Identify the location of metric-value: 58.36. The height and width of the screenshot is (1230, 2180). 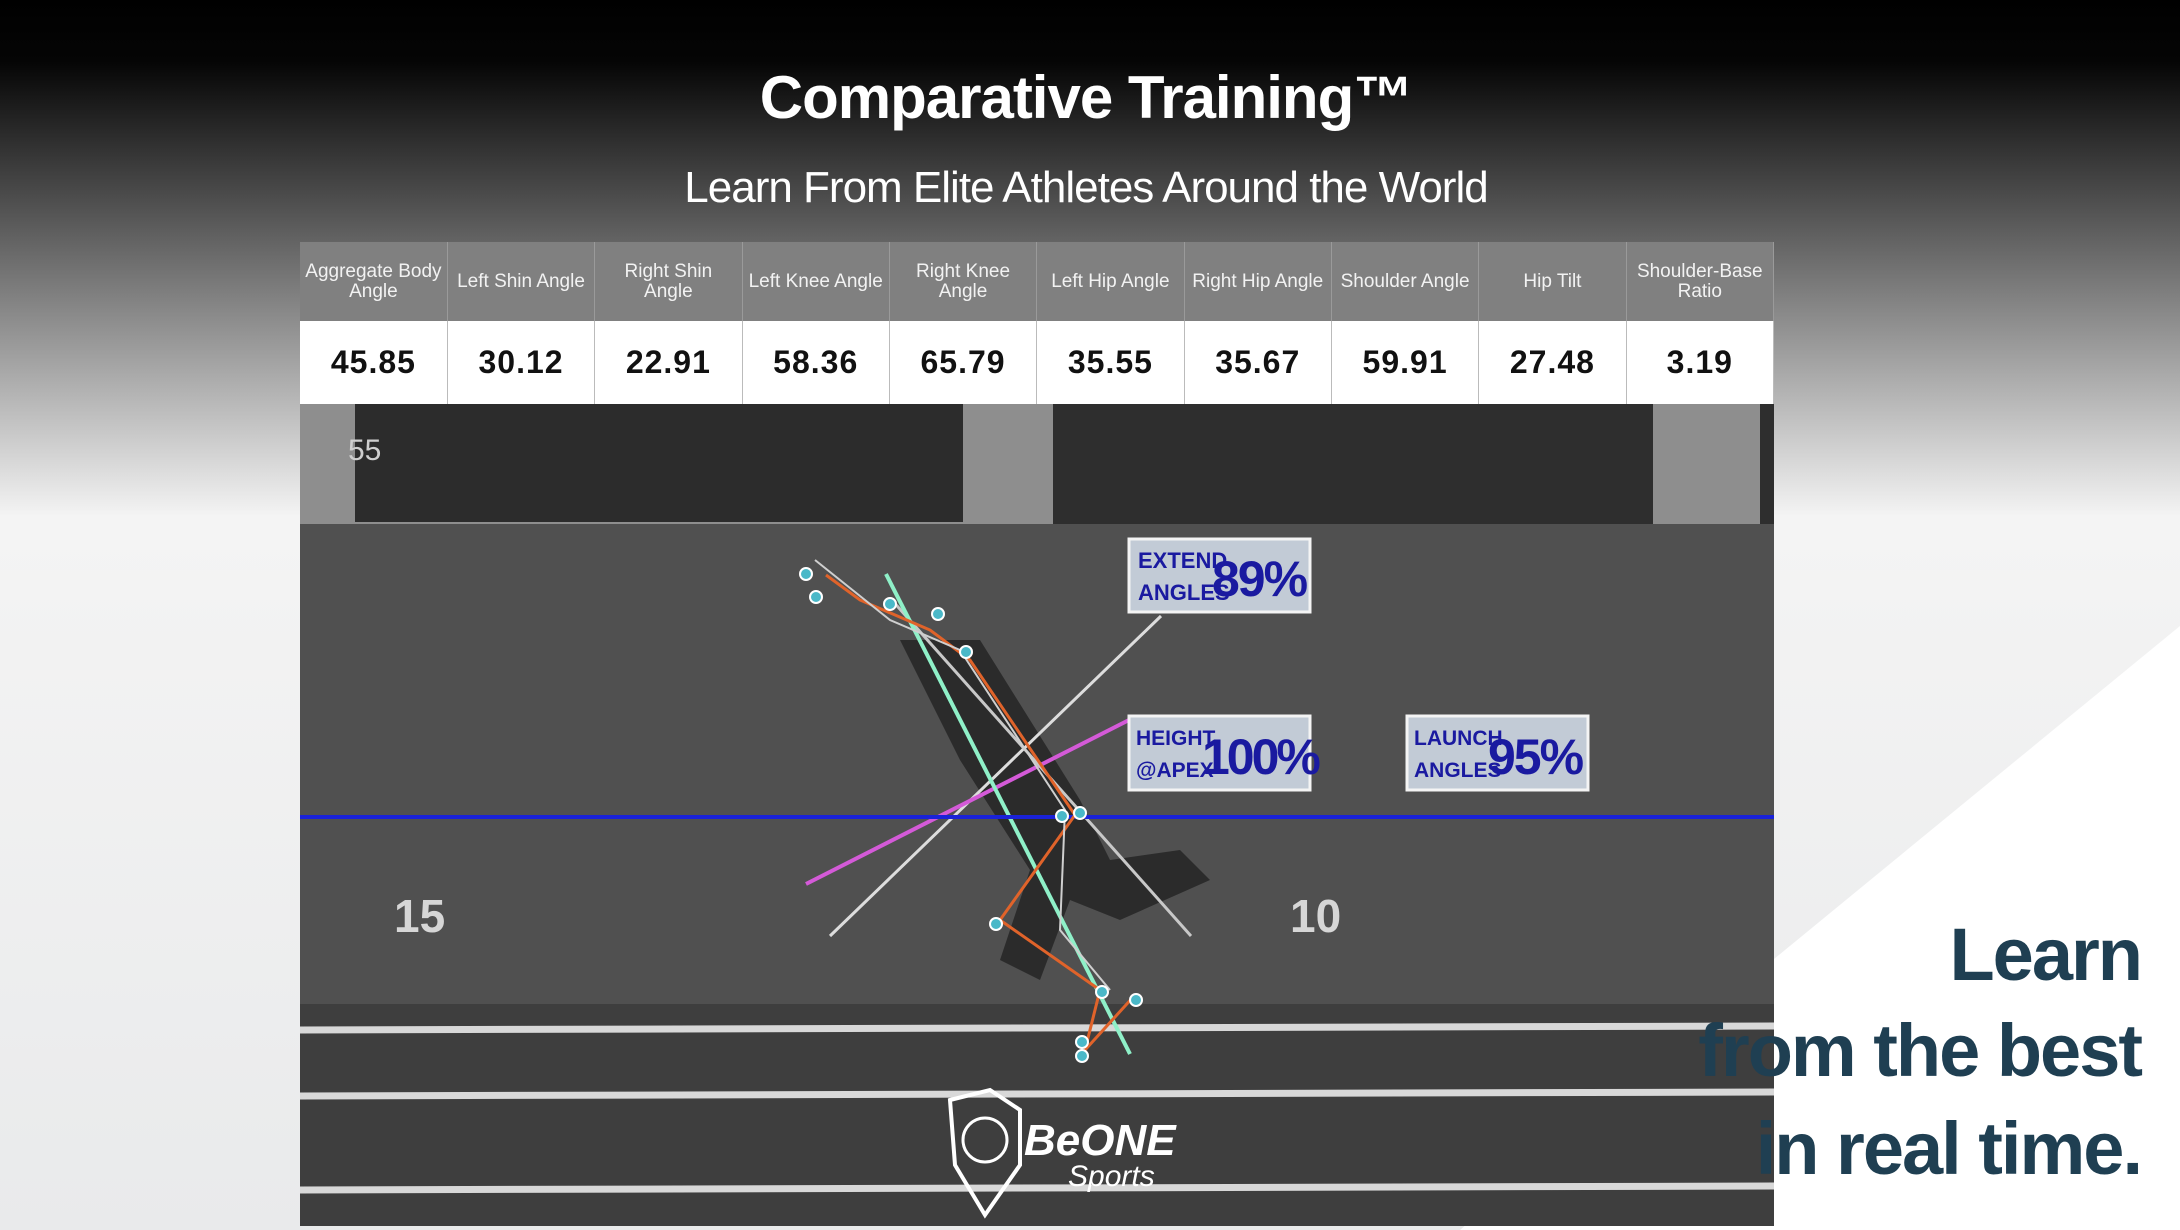
(816, 362).